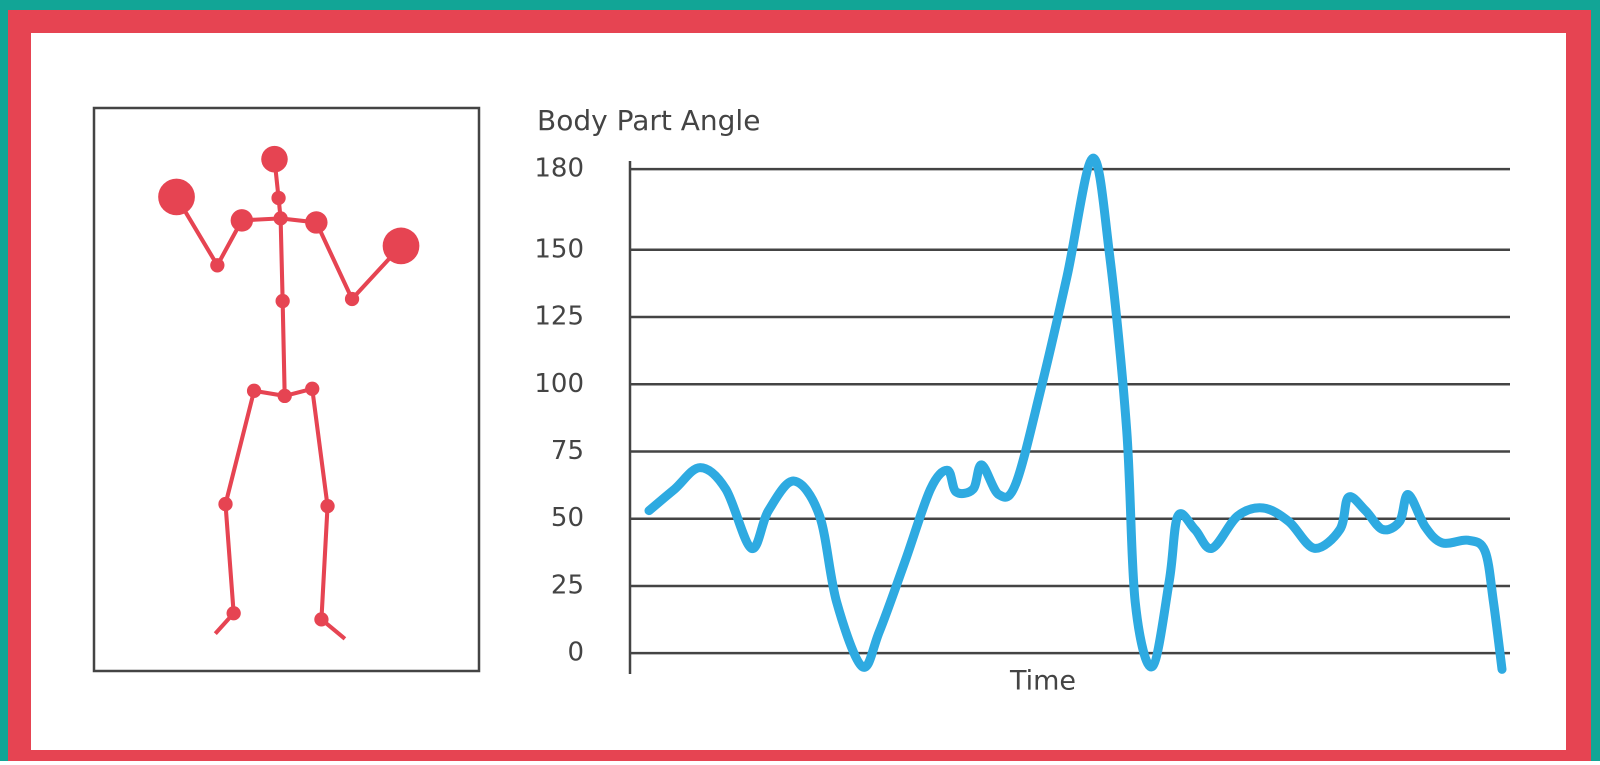  What do you see at coordinates (575, 653) in the screenshot?
I see `y-tick-label: 0` at bounding box center [575, 653].